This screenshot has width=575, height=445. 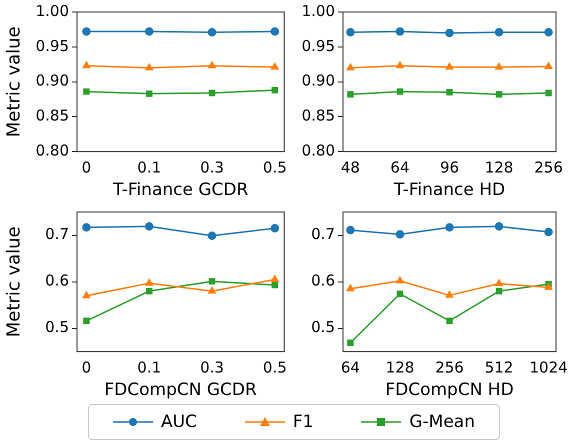 What do you see at coordinates (350, 167) in the screenshot?
I see `x-tick-label: 48` at bounding box center [350, 167].